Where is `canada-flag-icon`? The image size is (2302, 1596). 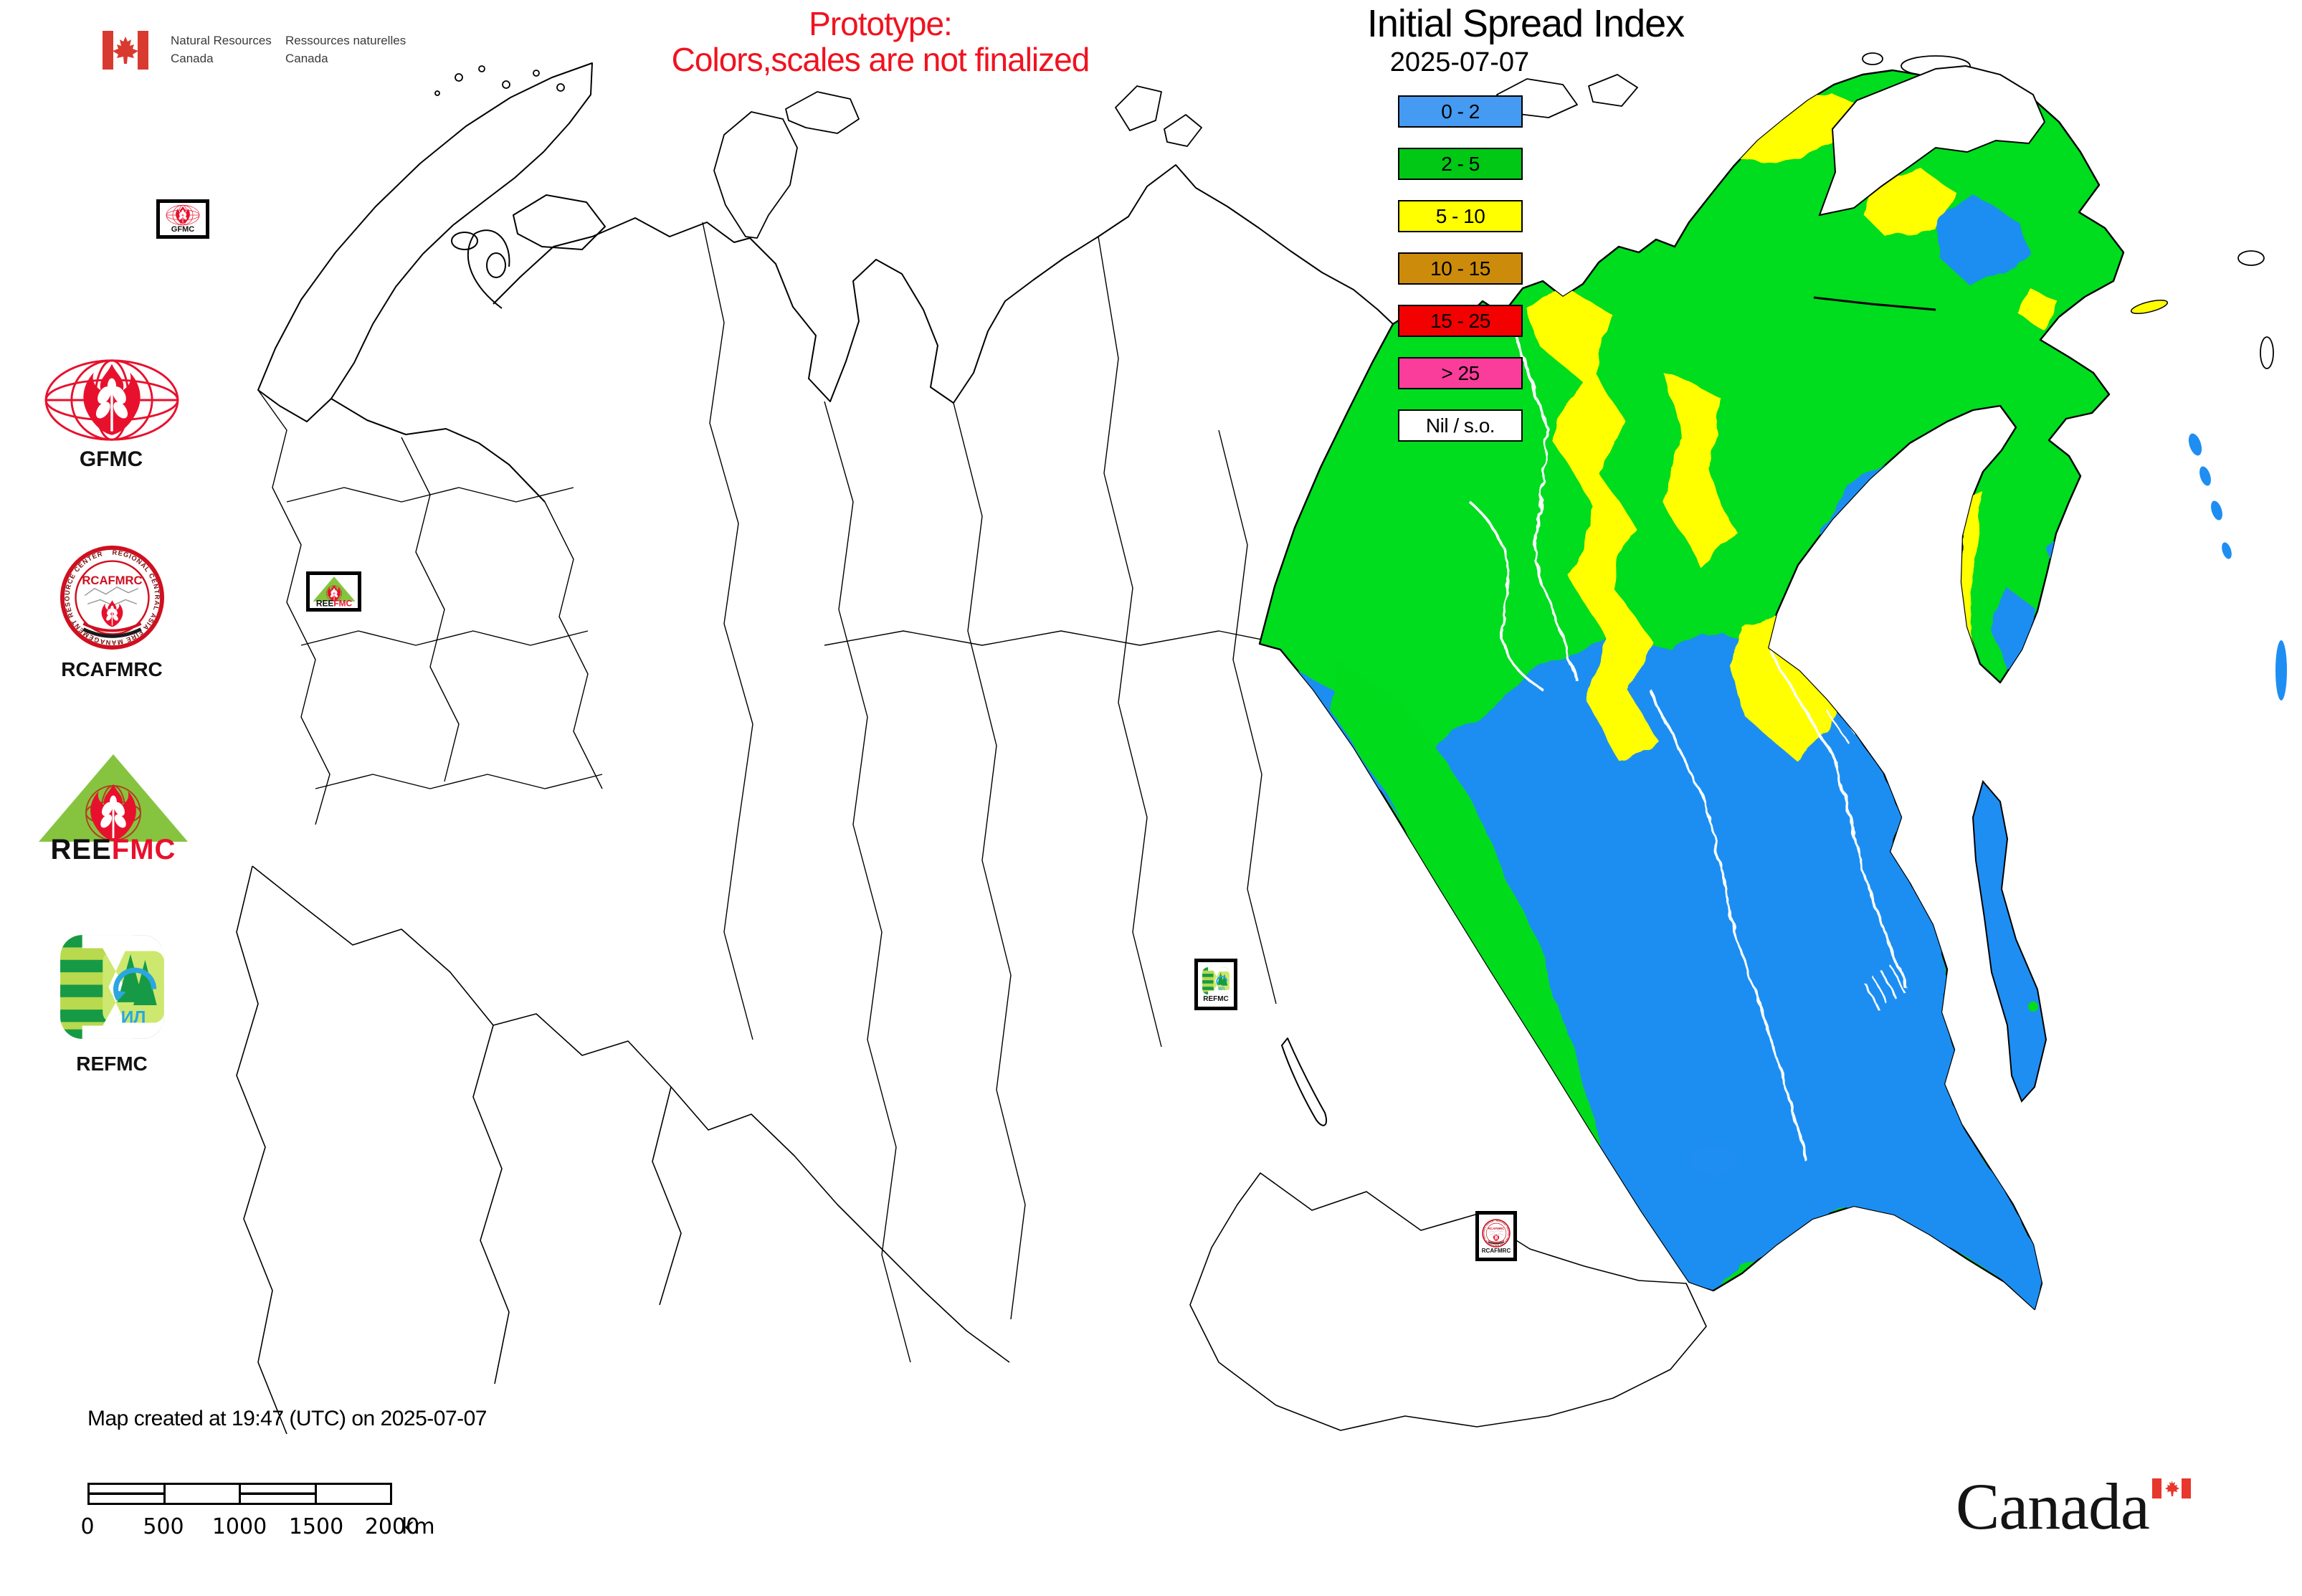
canada-flag-icon is located at coordinates (125, 50).